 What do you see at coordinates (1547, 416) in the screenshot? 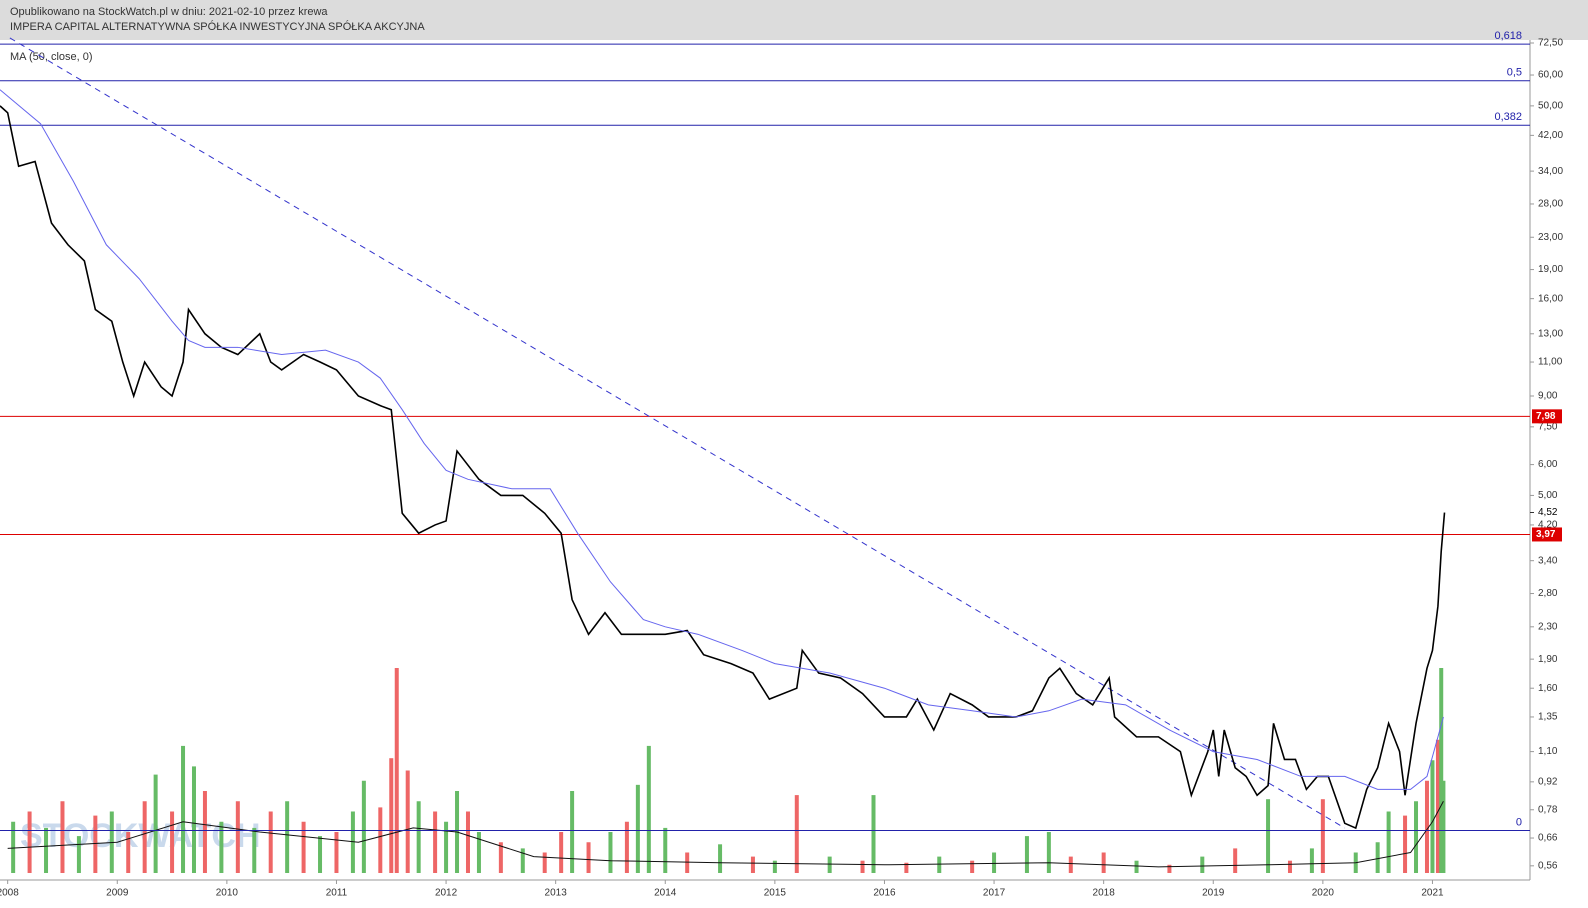
I see `level-tag` at bounding box center [1547, 416].